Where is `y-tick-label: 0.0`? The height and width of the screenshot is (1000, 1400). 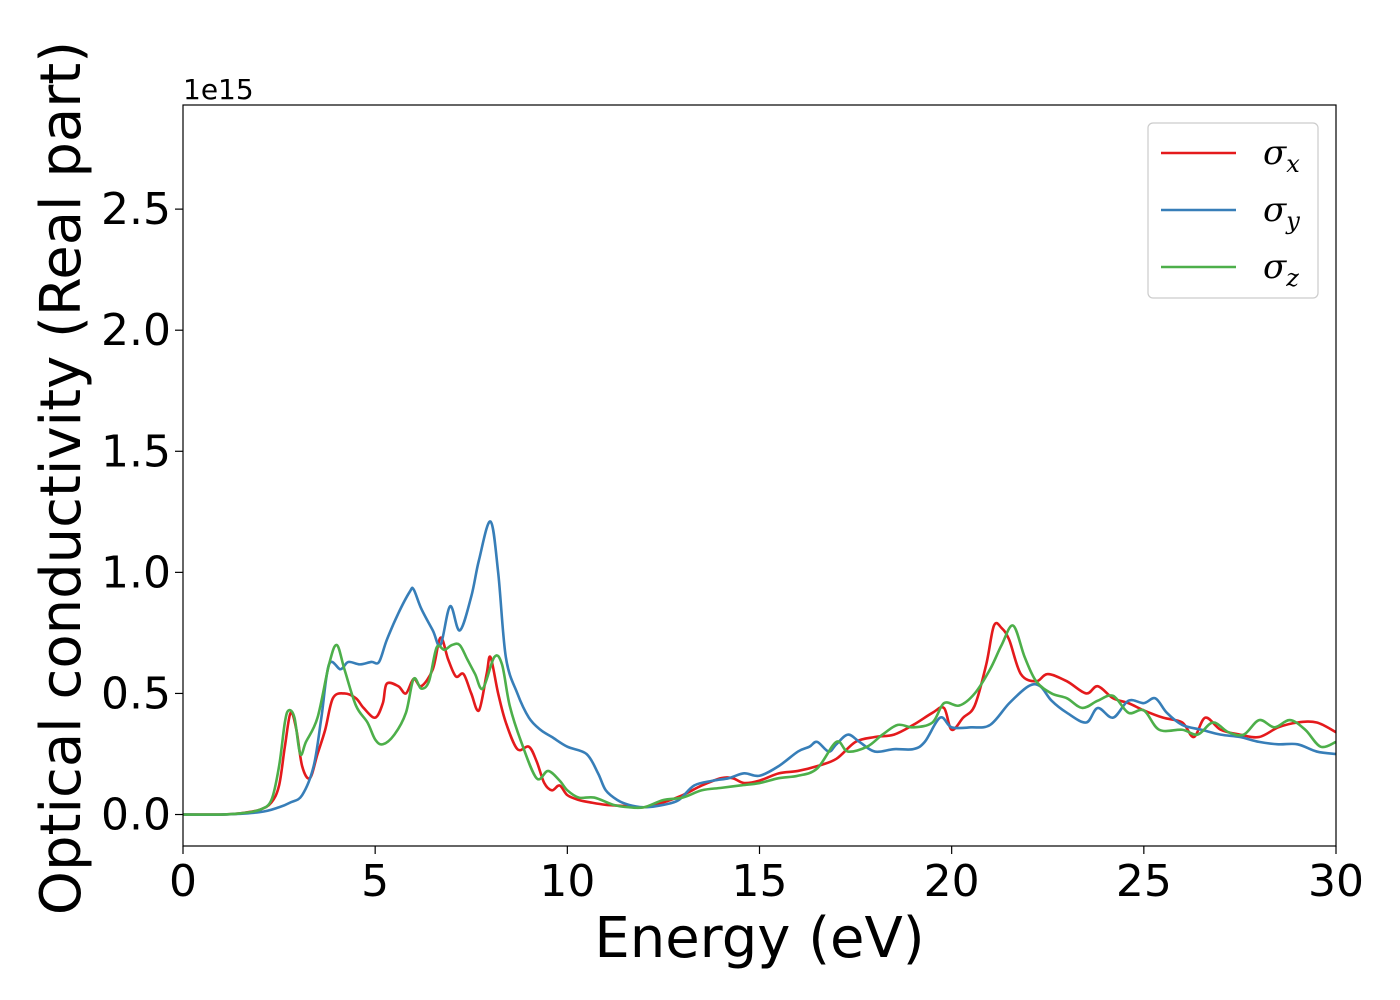 y-tick-label: 0.0 is located at coordinates (136, 815).